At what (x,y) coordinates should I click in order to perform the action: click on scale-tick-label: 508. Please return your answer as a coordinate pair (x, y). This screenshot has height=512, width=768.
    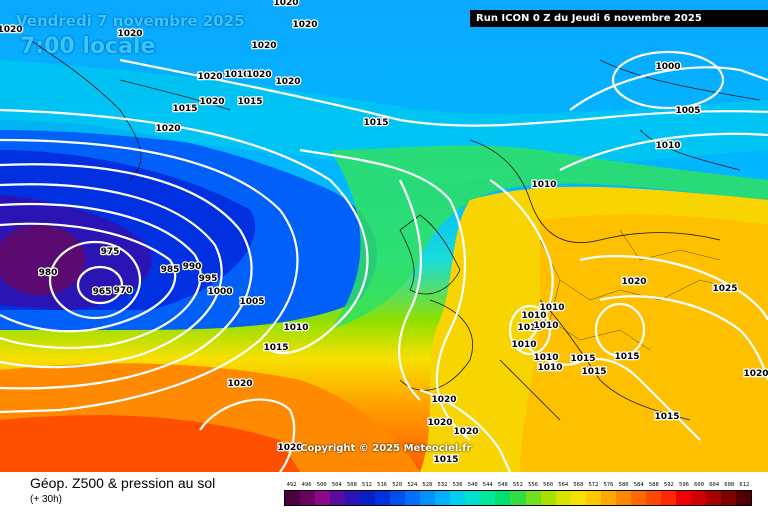
    Looking at the image, I should click on (351, 485).